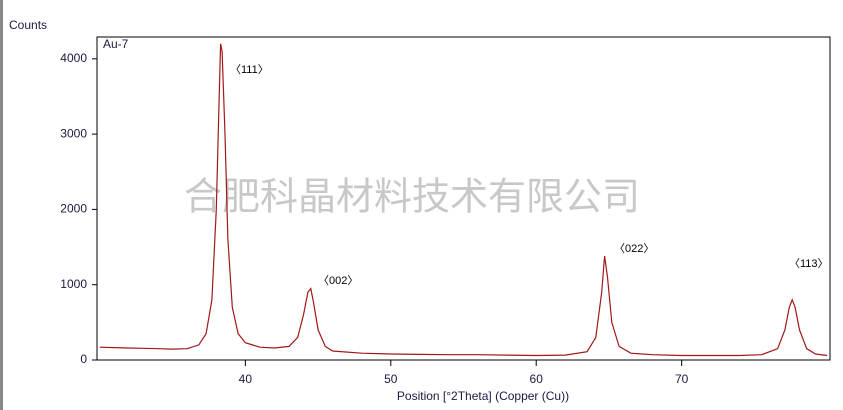 The image size is (843, 410). I want to click on x-tick-label: 60, so click(537, 379).